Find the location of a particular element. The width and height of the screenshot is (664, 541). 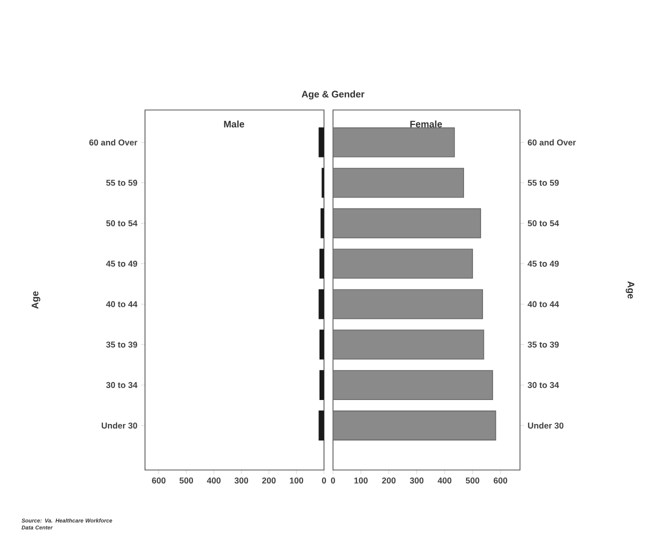

chart-title: Age & Gender is located at coordinates (333, 95).